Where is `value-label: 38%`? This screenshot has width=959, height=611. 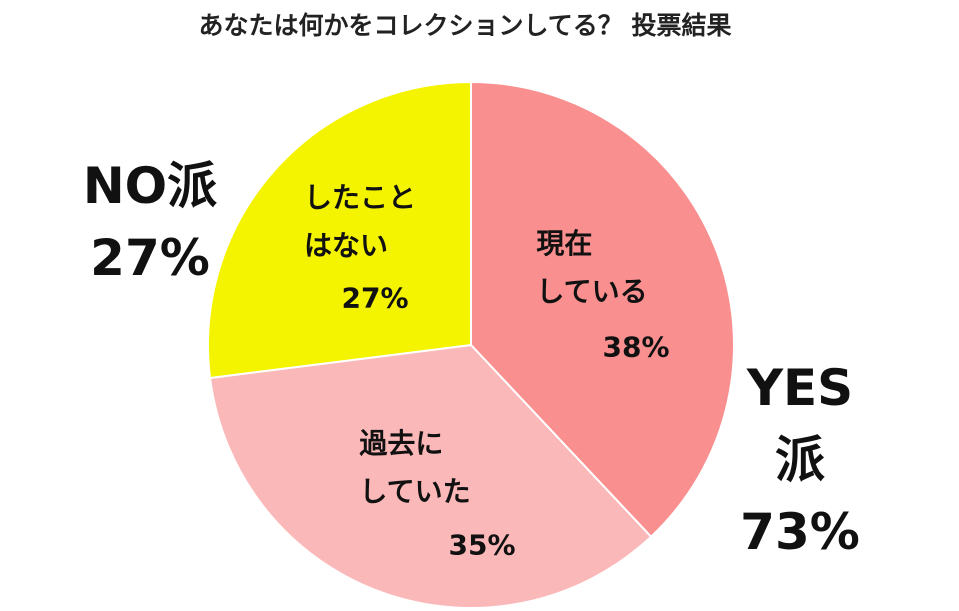
value-label: 38% is located at coordinates (636, 347).